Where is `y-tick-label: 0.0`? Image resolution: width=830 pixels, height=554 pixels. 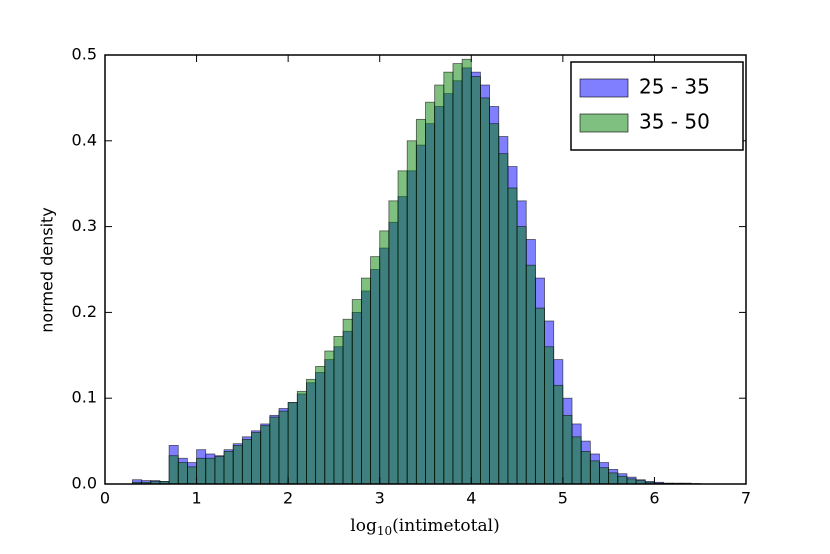 y-tick-label: 0.0 is located at coordinates (84, 483).